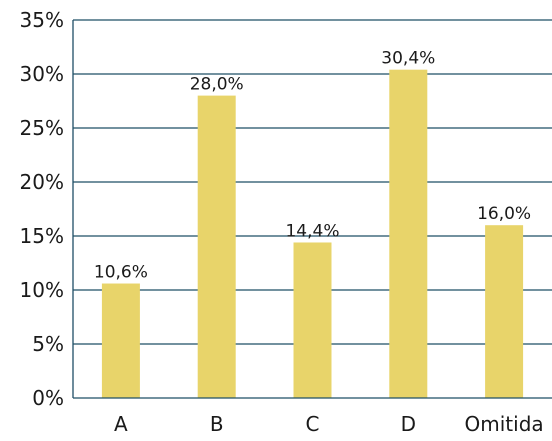  I want to click on y-tick-label: 5%, so click(48, 344).